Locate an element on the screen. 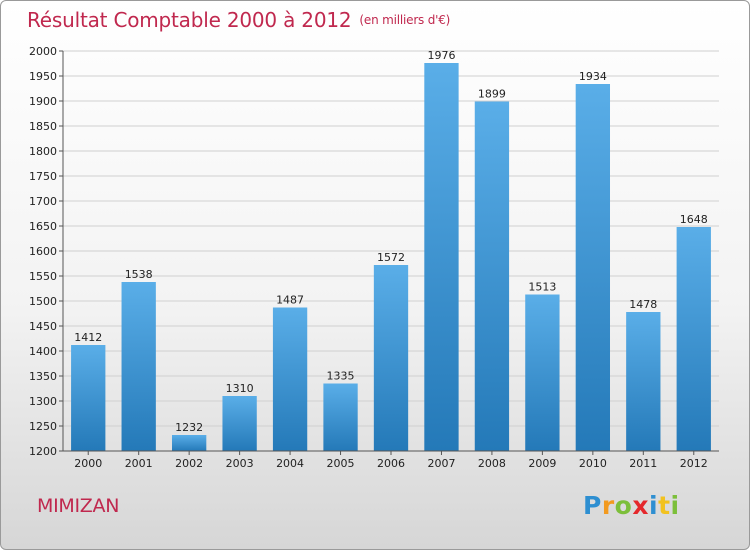 This screenshot has width=750, height=550. data-label: 1899 is located at coordinates (492, 94).